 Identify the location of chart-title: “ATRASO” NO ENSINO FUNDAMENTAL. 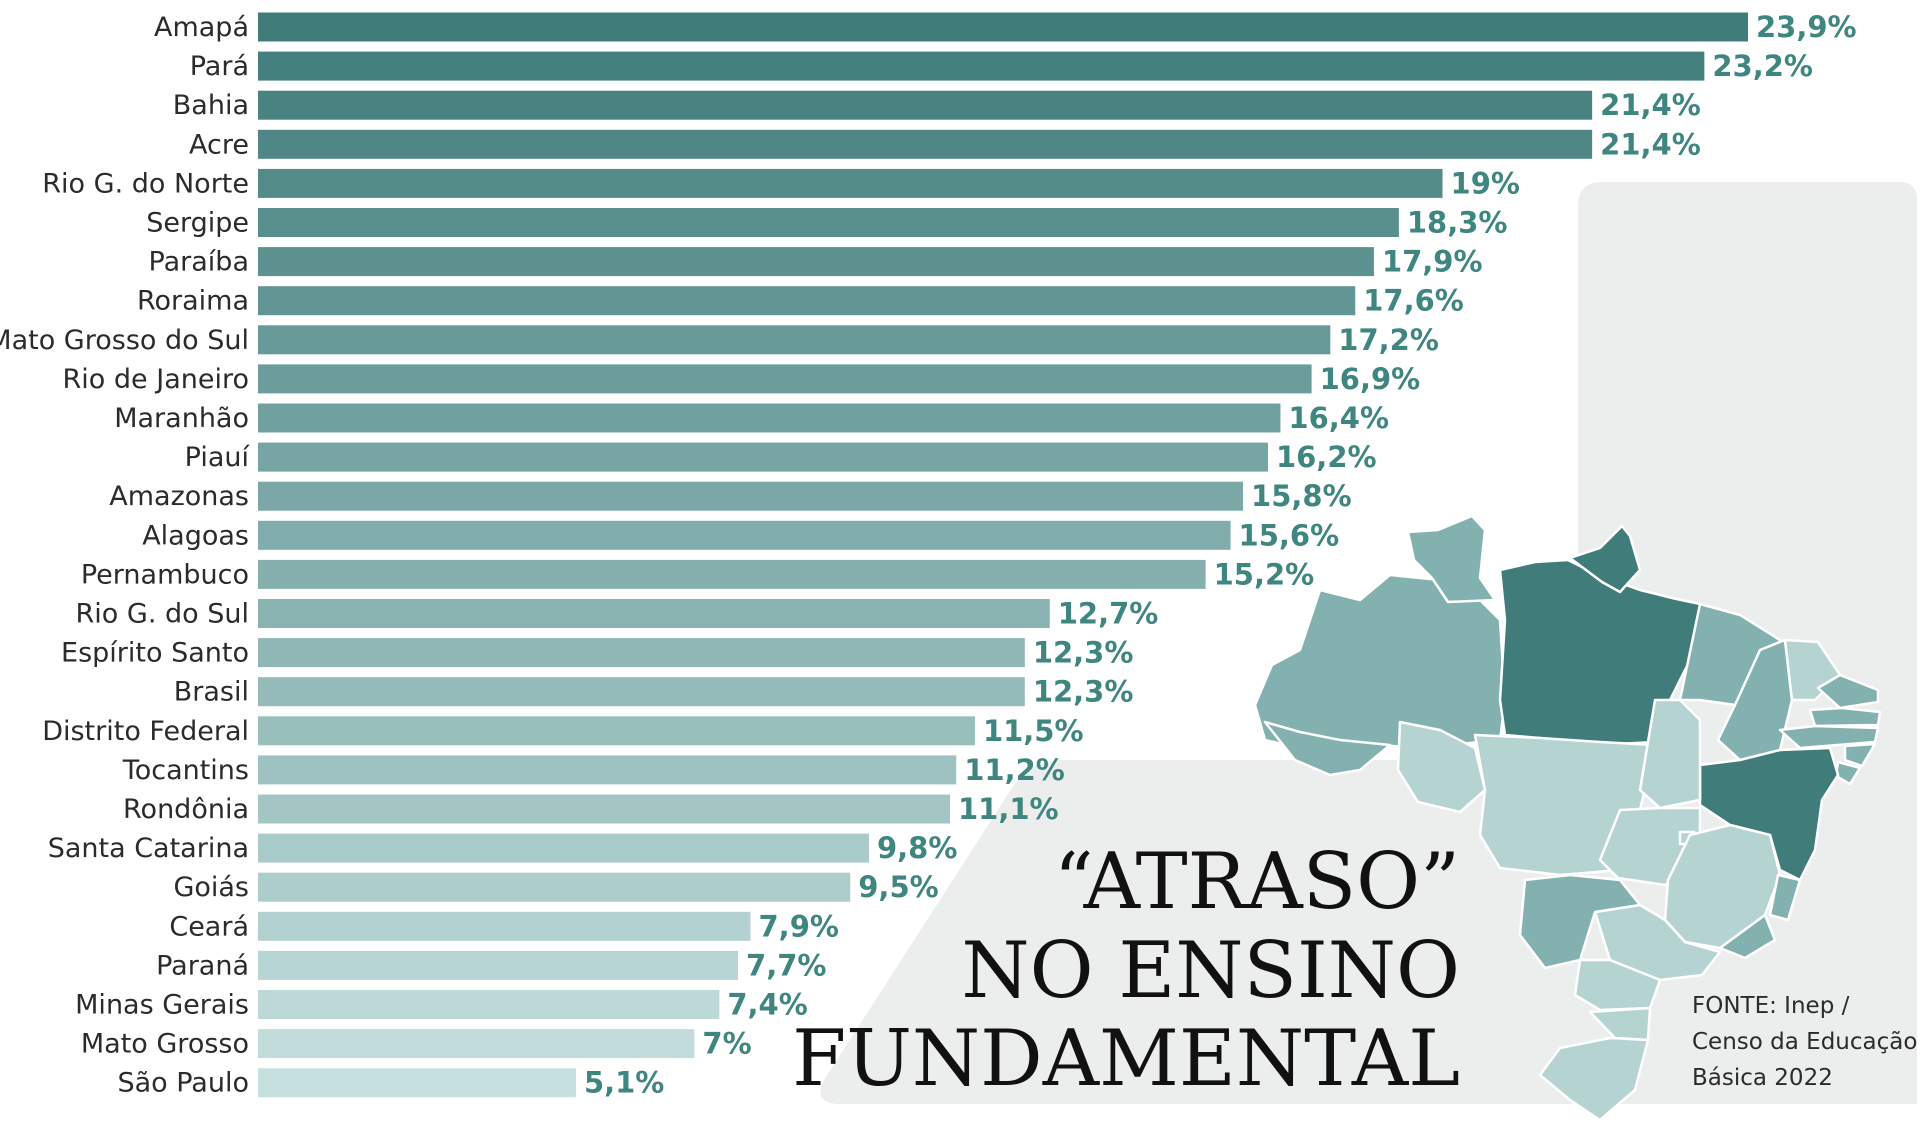
(1126, 970).